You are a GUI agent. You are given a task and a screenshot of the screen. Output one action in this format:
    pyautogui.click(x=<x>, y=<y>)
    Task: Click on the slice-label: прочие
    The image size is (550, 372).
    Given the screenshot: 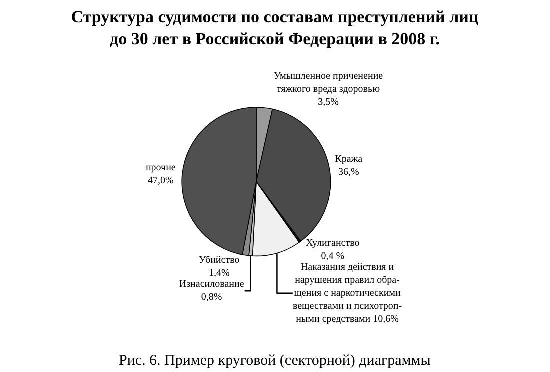 What is the action you would take?
    pyautogui.click(x=161, y=168)
    